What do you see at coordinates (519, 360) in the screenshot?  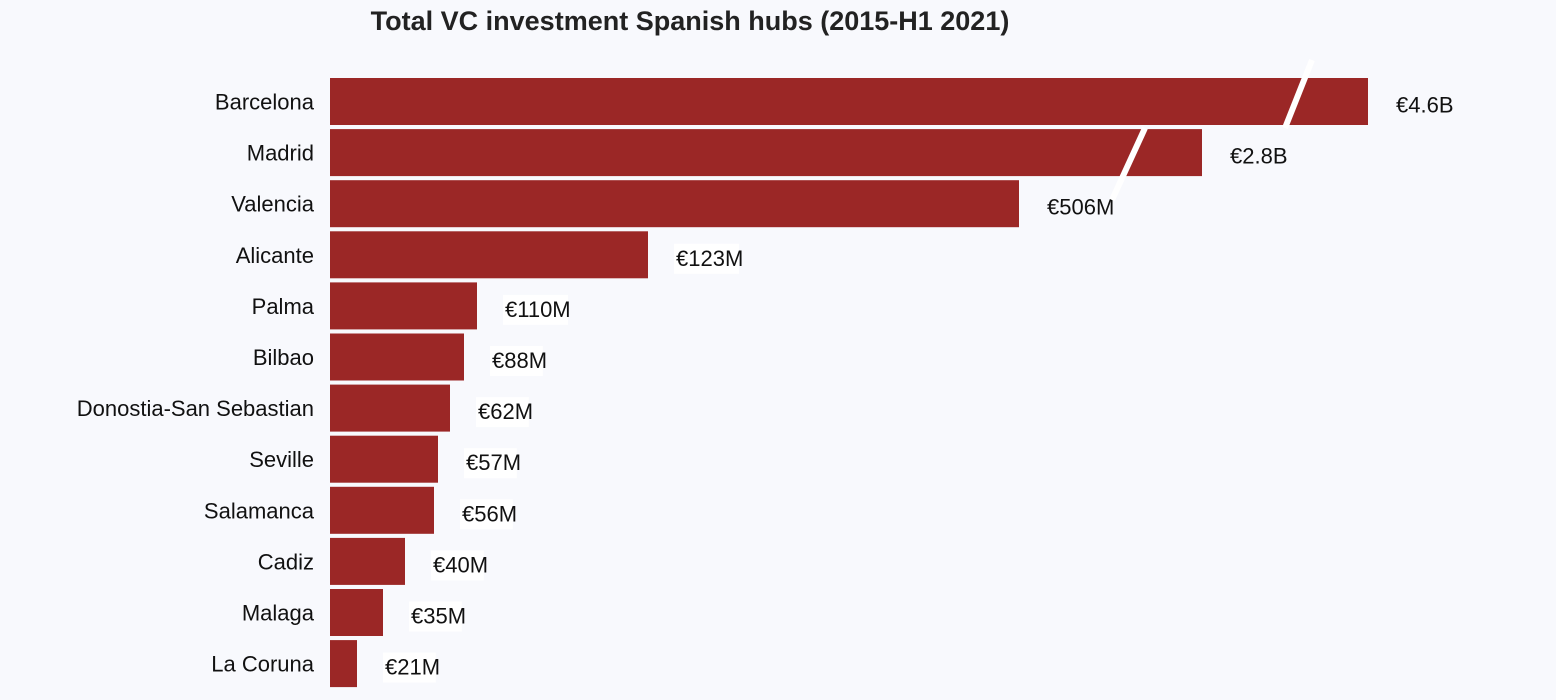 I see `value-label: €88M` at bounding box center [519, 360].